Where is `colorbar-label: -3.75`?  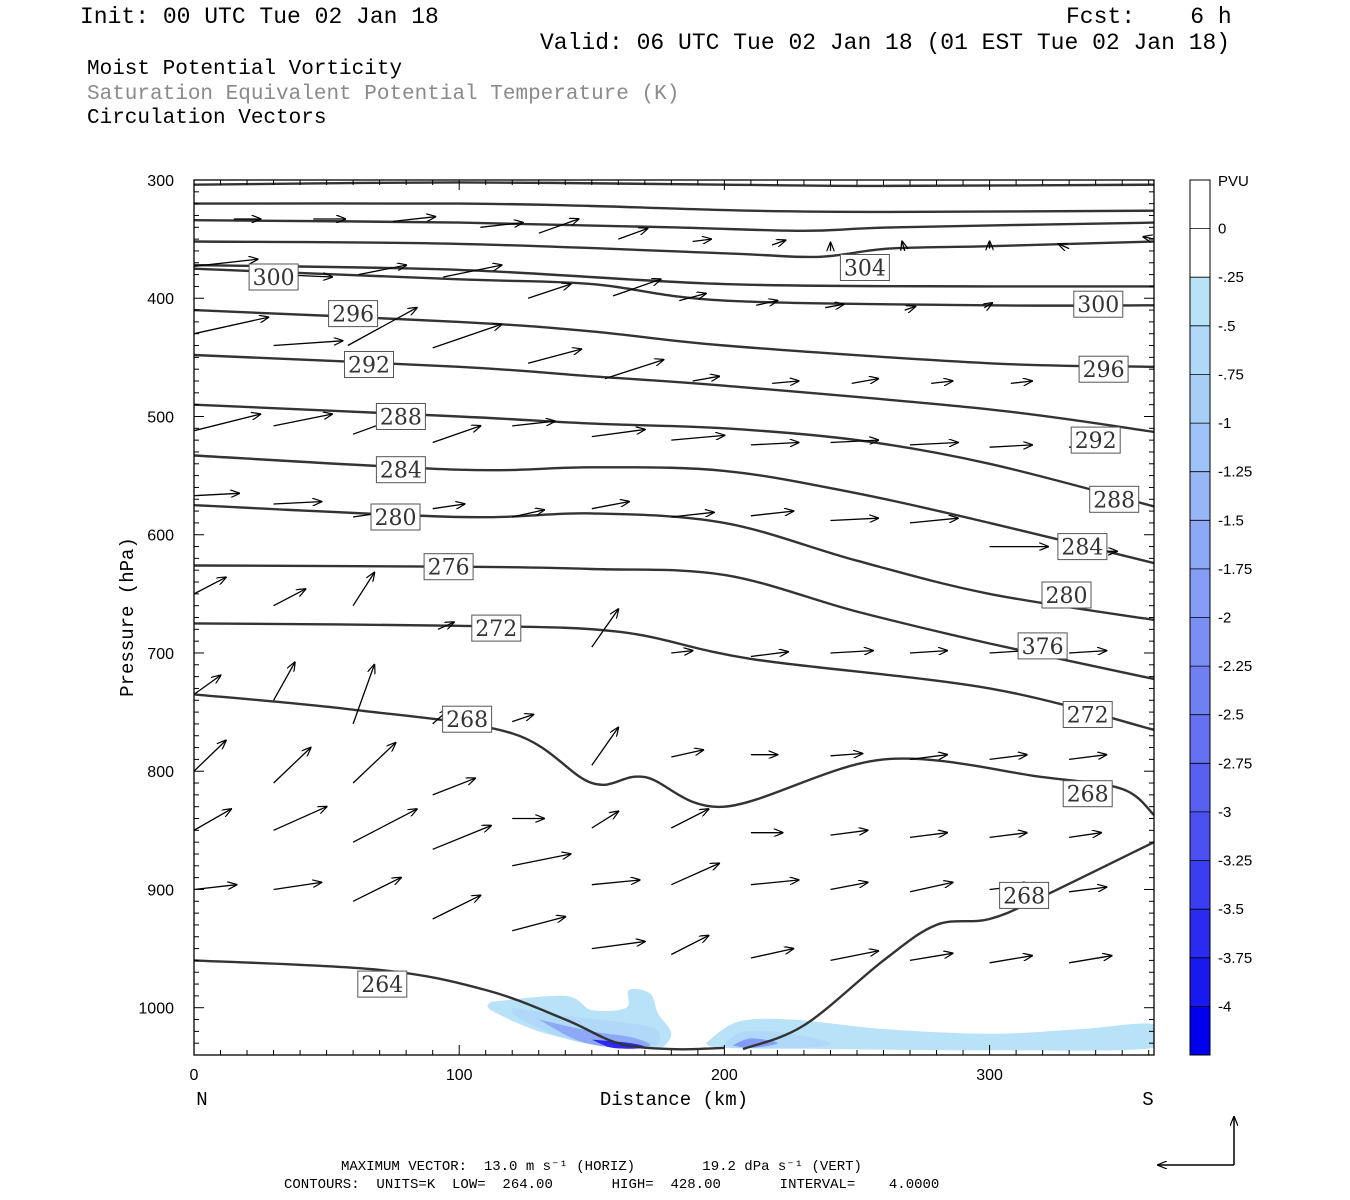 colorbar-label: -3.75 is located at coordinates (1235, 958).